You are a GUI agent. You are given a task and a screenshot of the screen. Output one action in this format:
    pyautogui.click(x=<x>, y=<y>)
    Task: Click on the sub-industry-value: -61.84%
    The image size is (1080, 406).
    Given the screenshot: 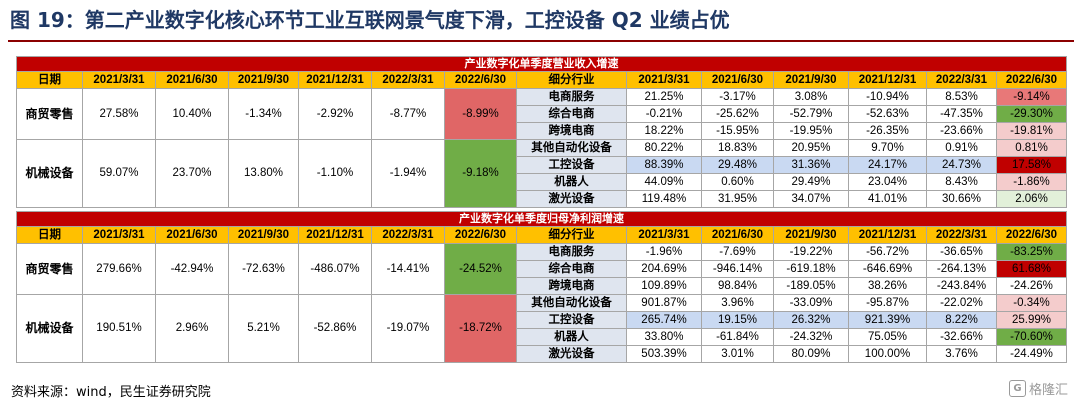 What is the action you would take?
    pyautogui.click(x=737, y=337)
    